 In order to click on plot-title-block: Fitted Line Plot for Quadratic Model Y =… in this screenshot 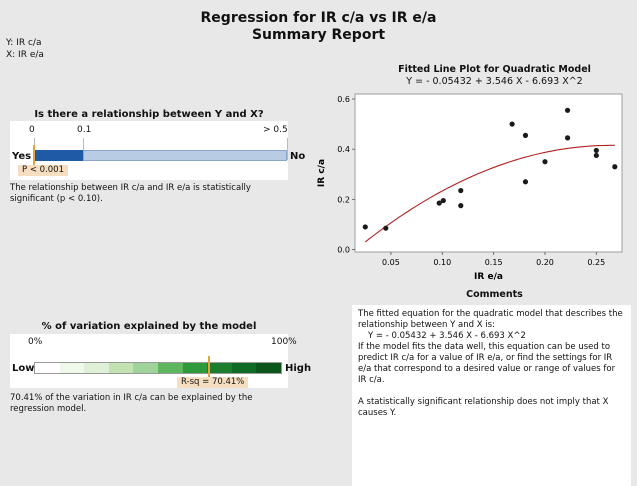, I will do `click(494, 76)`.